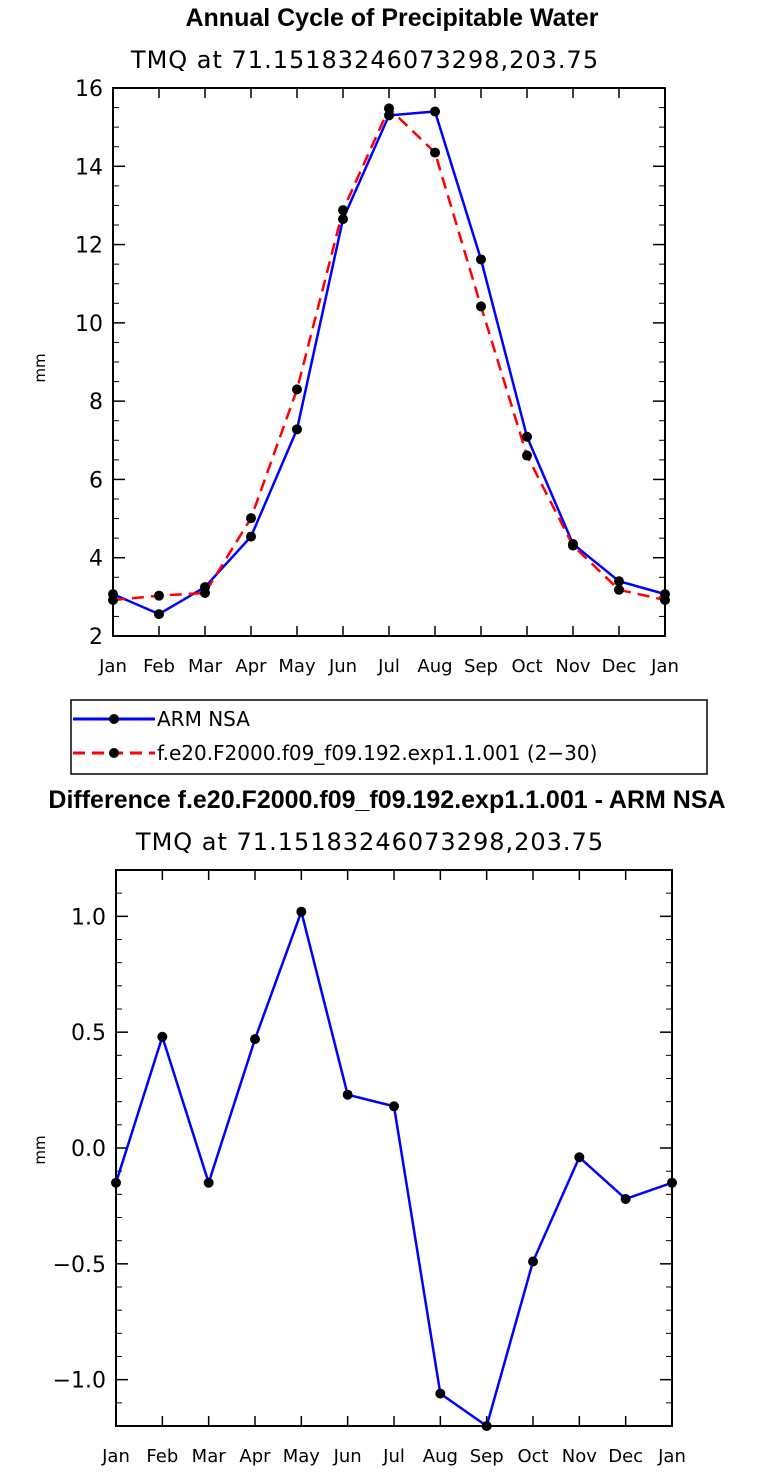 This screenshot has height=1480, width=778. Describe the element at coordinates (89, 324) in the screenshot. I see `chart1-ytick-label: 10` at that location.